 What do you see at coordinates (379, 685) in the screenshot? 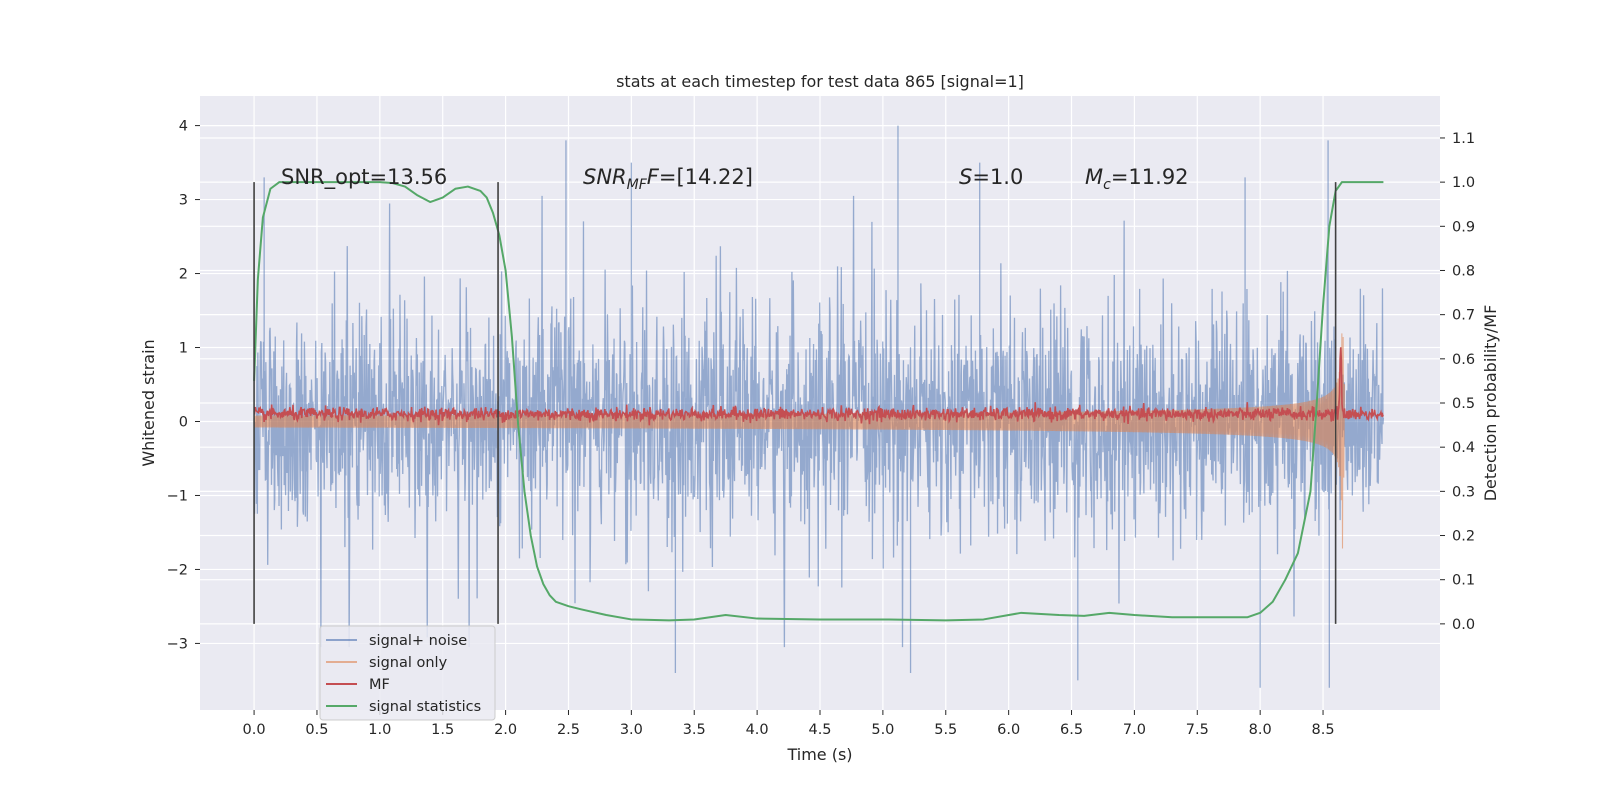
I see `legend-label-2: MF` at bounding box center [379, 685].